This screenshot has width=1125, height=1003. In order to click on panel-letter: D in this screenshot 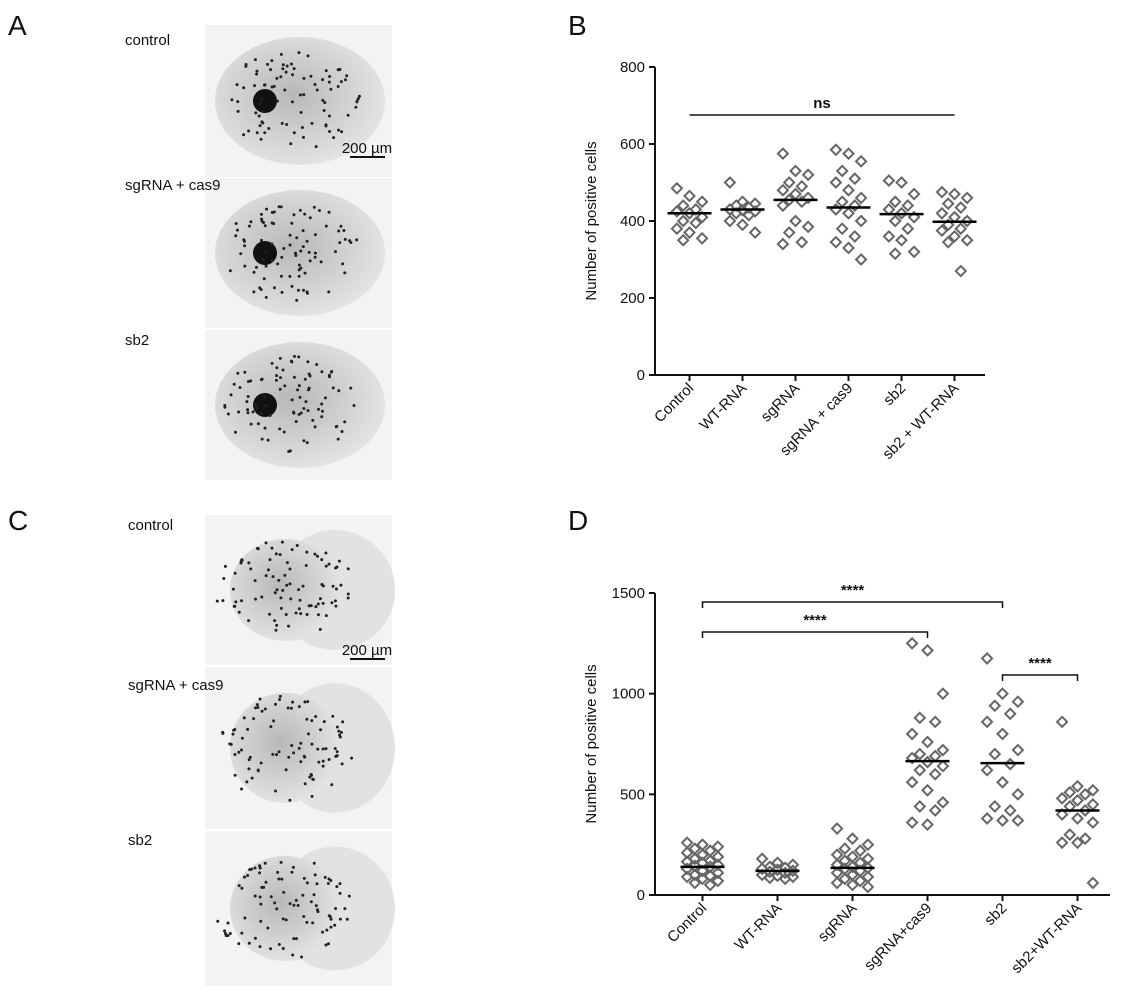, I will do `click(578, 520)`.